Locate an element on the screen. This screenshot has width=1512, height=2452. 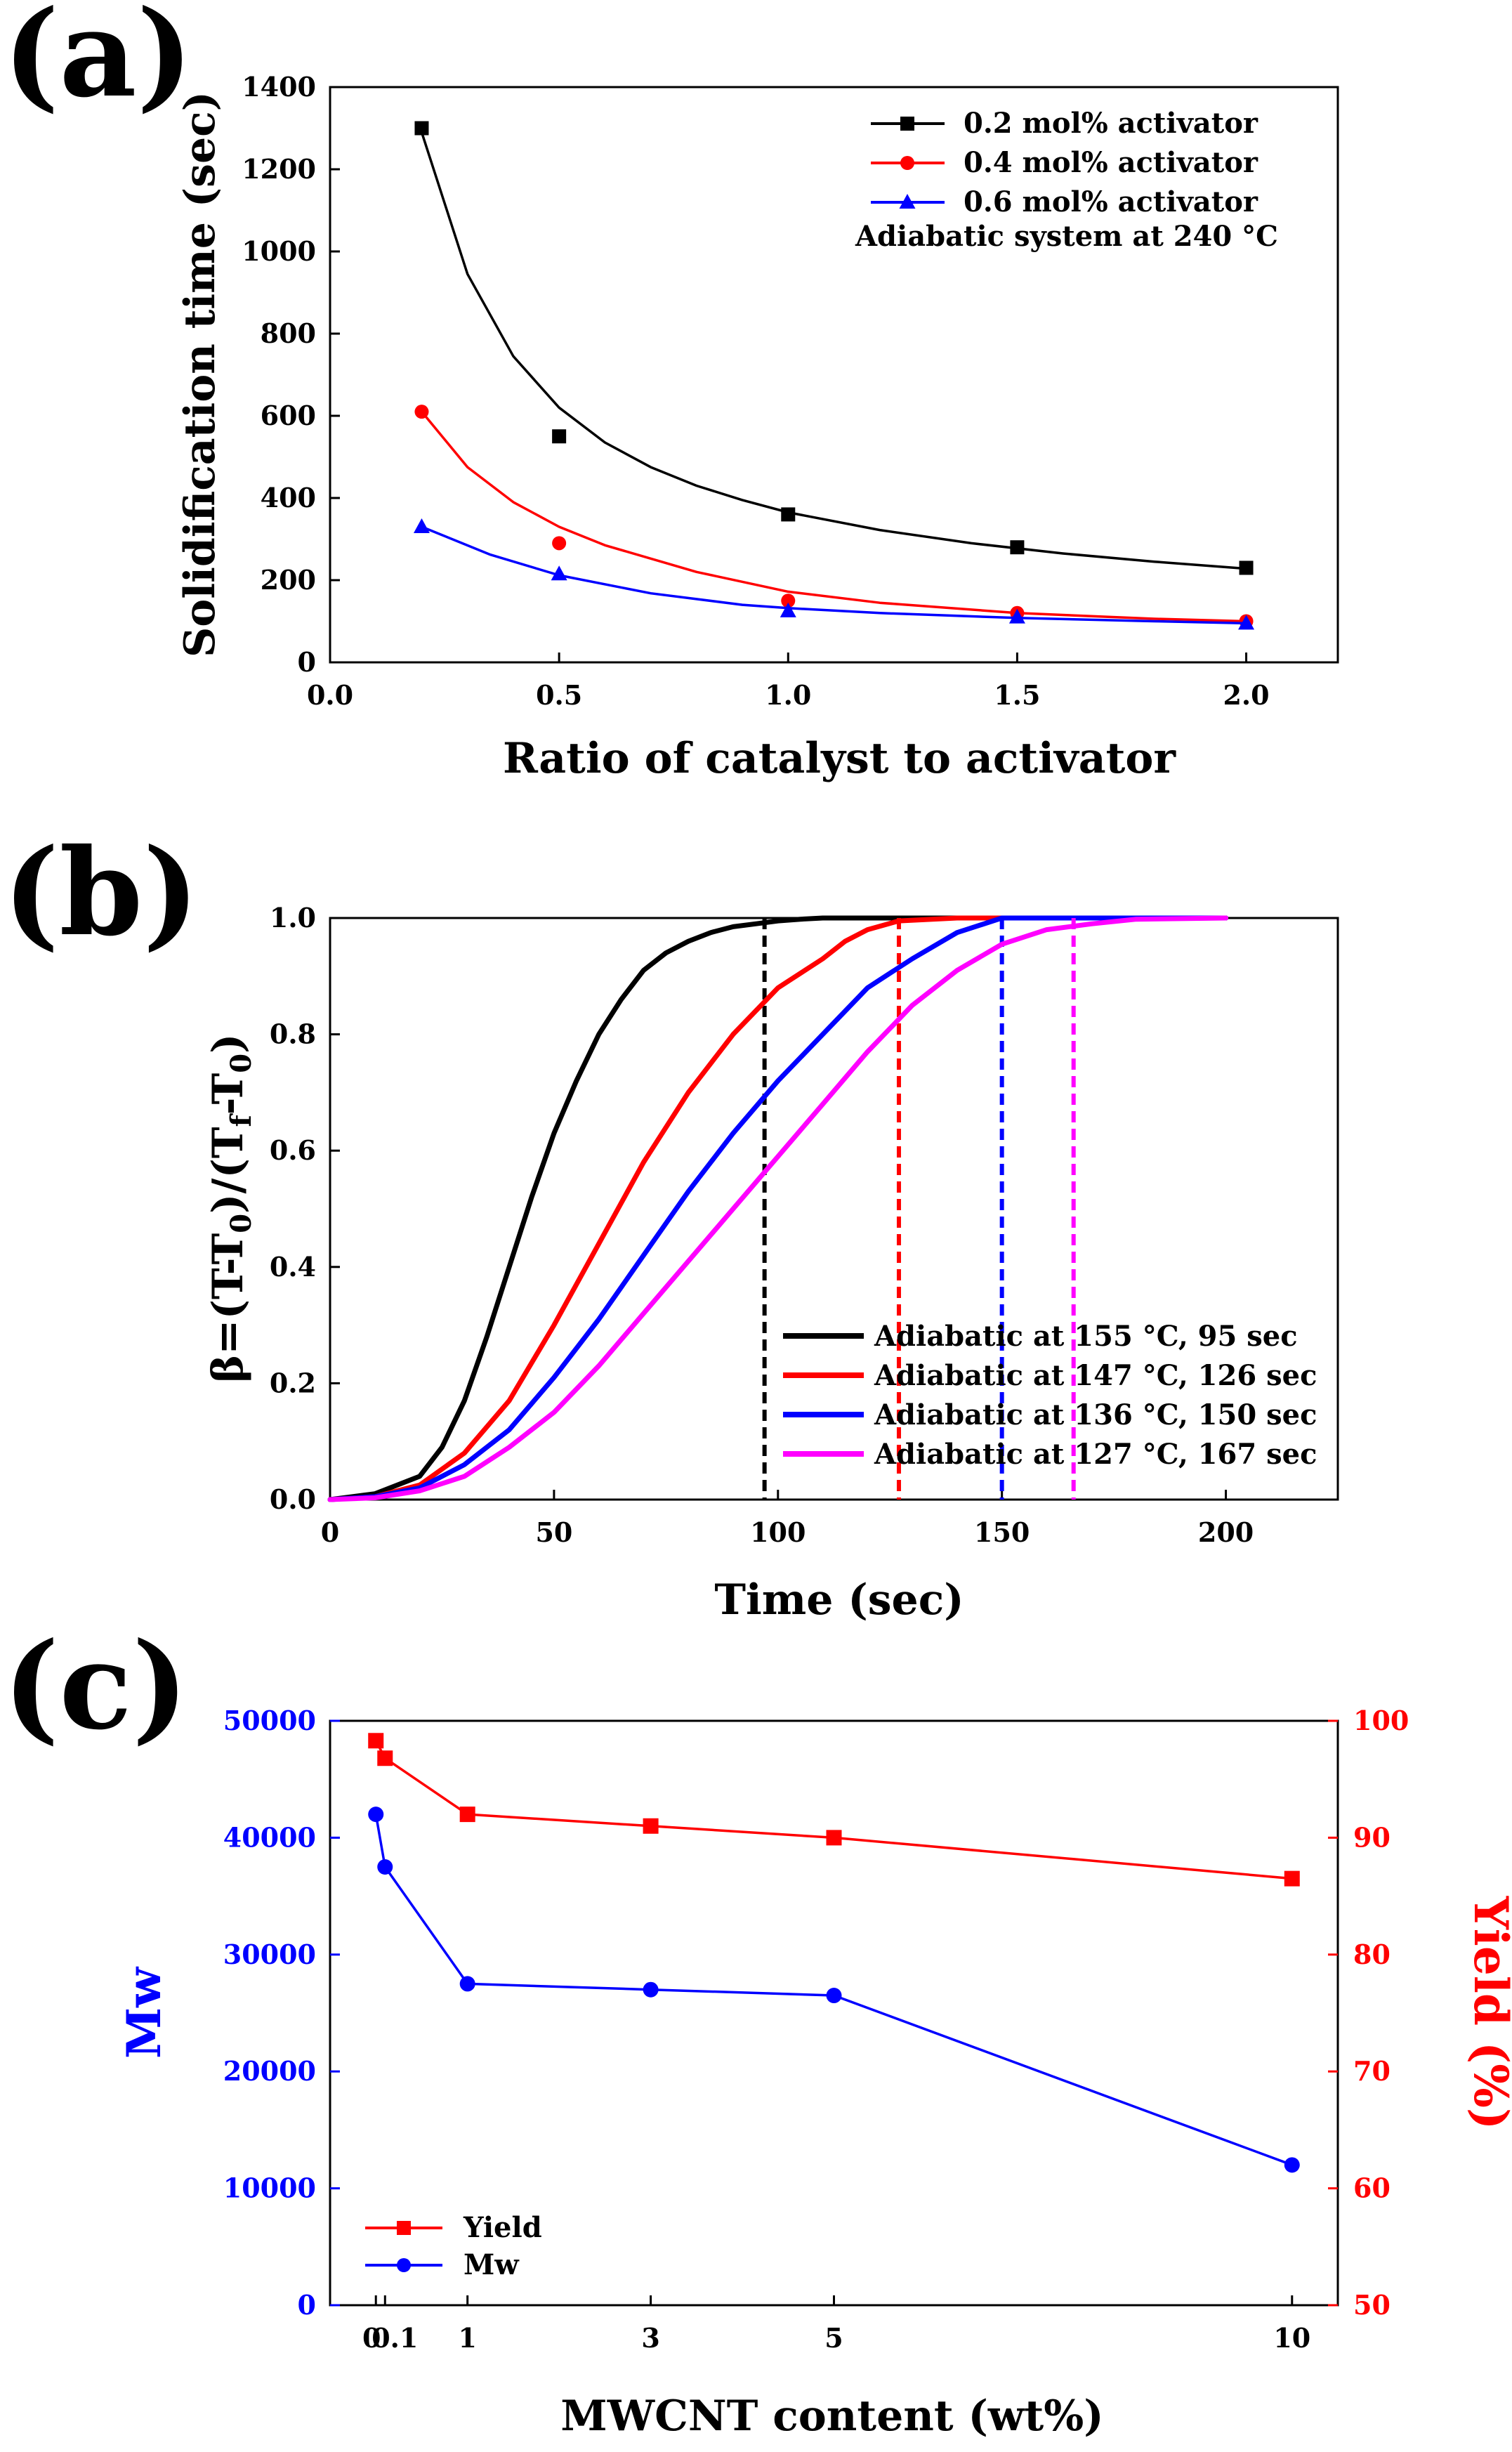
chart-c-legend: Yield Mw is located at coordinates (453, 2246).